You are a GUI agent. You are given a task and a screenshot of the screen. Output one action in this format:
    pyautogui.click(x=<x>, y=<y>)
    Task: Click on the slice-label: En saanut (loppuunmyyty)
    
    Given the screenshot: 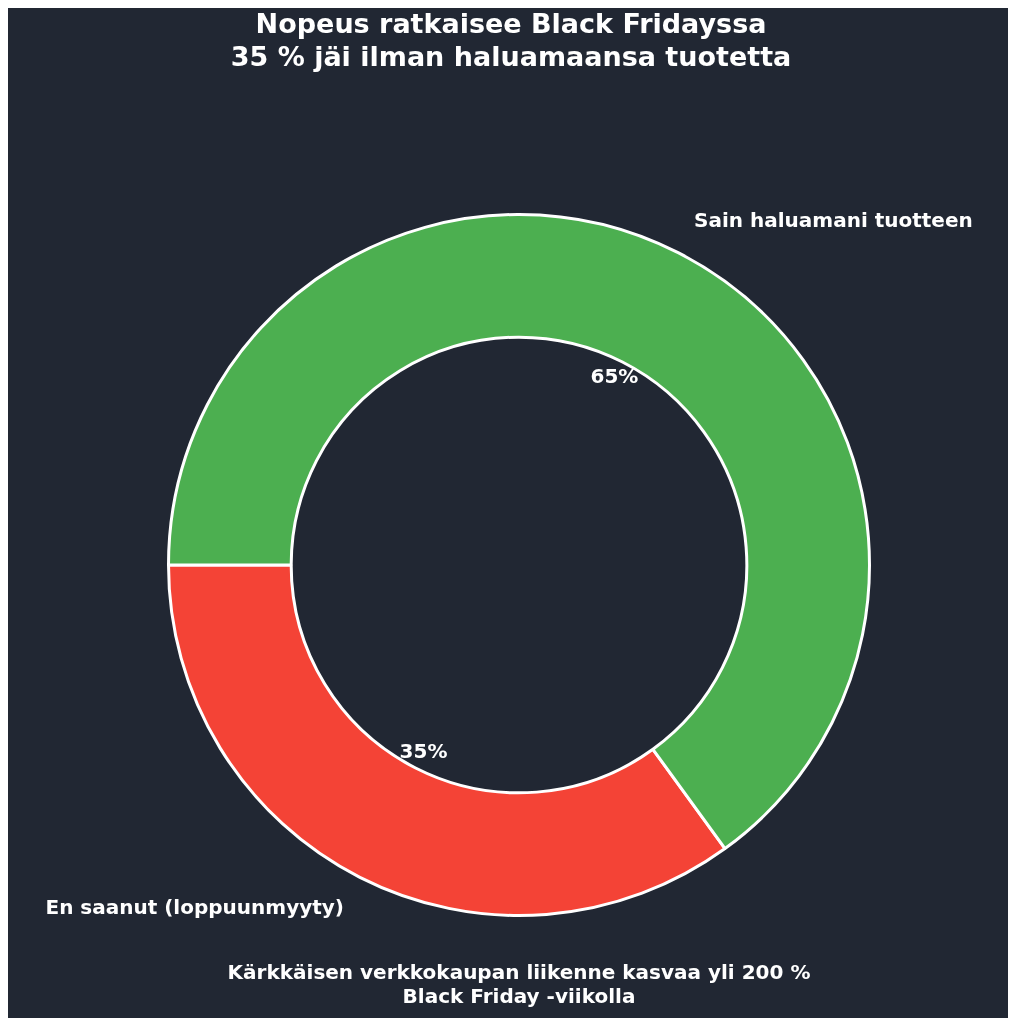 What is the action you would take?
    pyautogui.click(x=194, y=906)
    